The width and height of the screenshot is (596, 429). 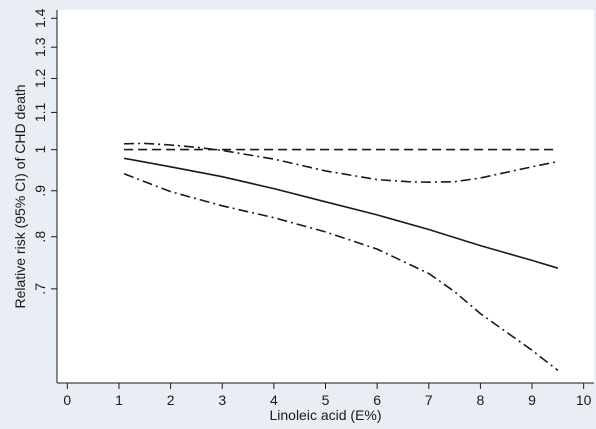 What do you see at coordinates (171, 400) in the screenshot?
I see `x-tick-label: 2` at bounding box center [171, 400].